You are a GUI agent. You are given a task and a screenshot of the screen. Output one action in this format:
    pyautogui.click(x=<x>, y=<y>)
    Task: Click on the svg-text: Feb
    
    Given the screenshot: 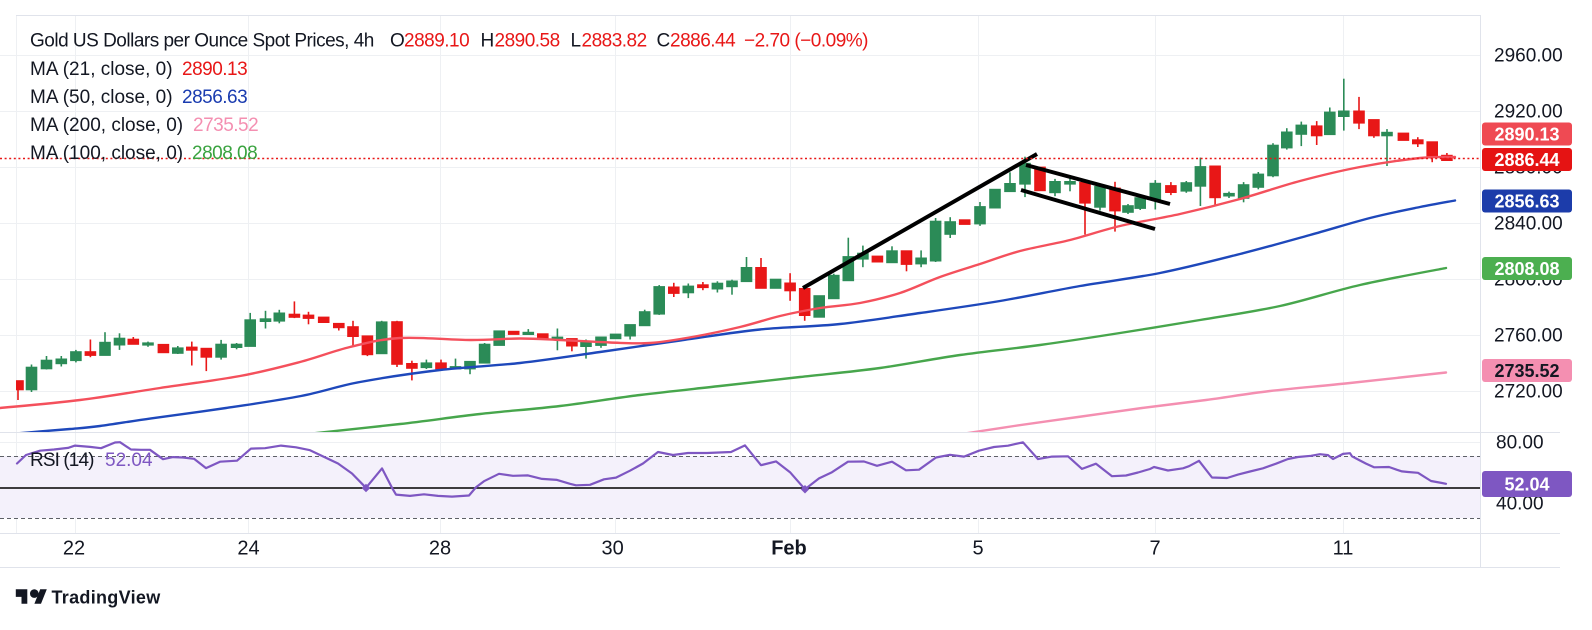 What is the action you would take?
    pyautogui.click(x=789, y=549)
    